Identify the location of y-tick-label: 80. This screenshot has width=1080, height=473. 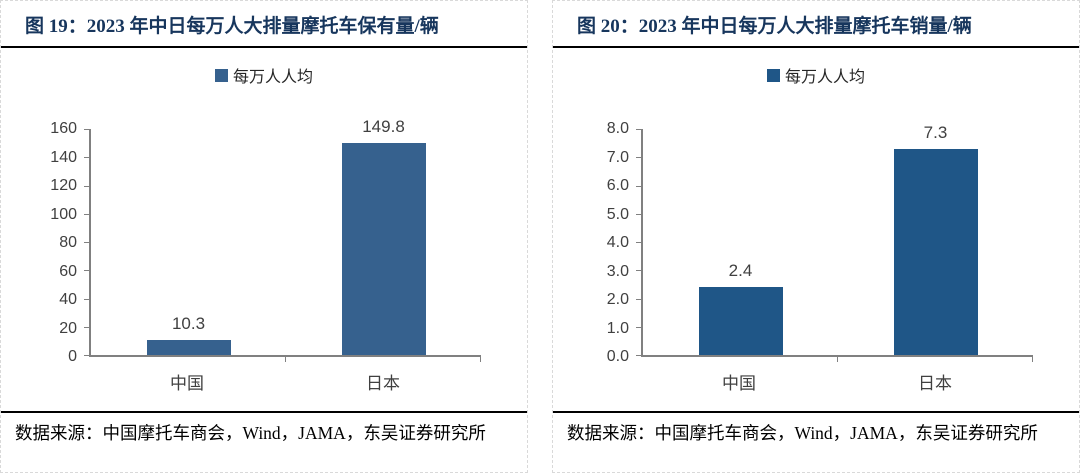
(68, 242).